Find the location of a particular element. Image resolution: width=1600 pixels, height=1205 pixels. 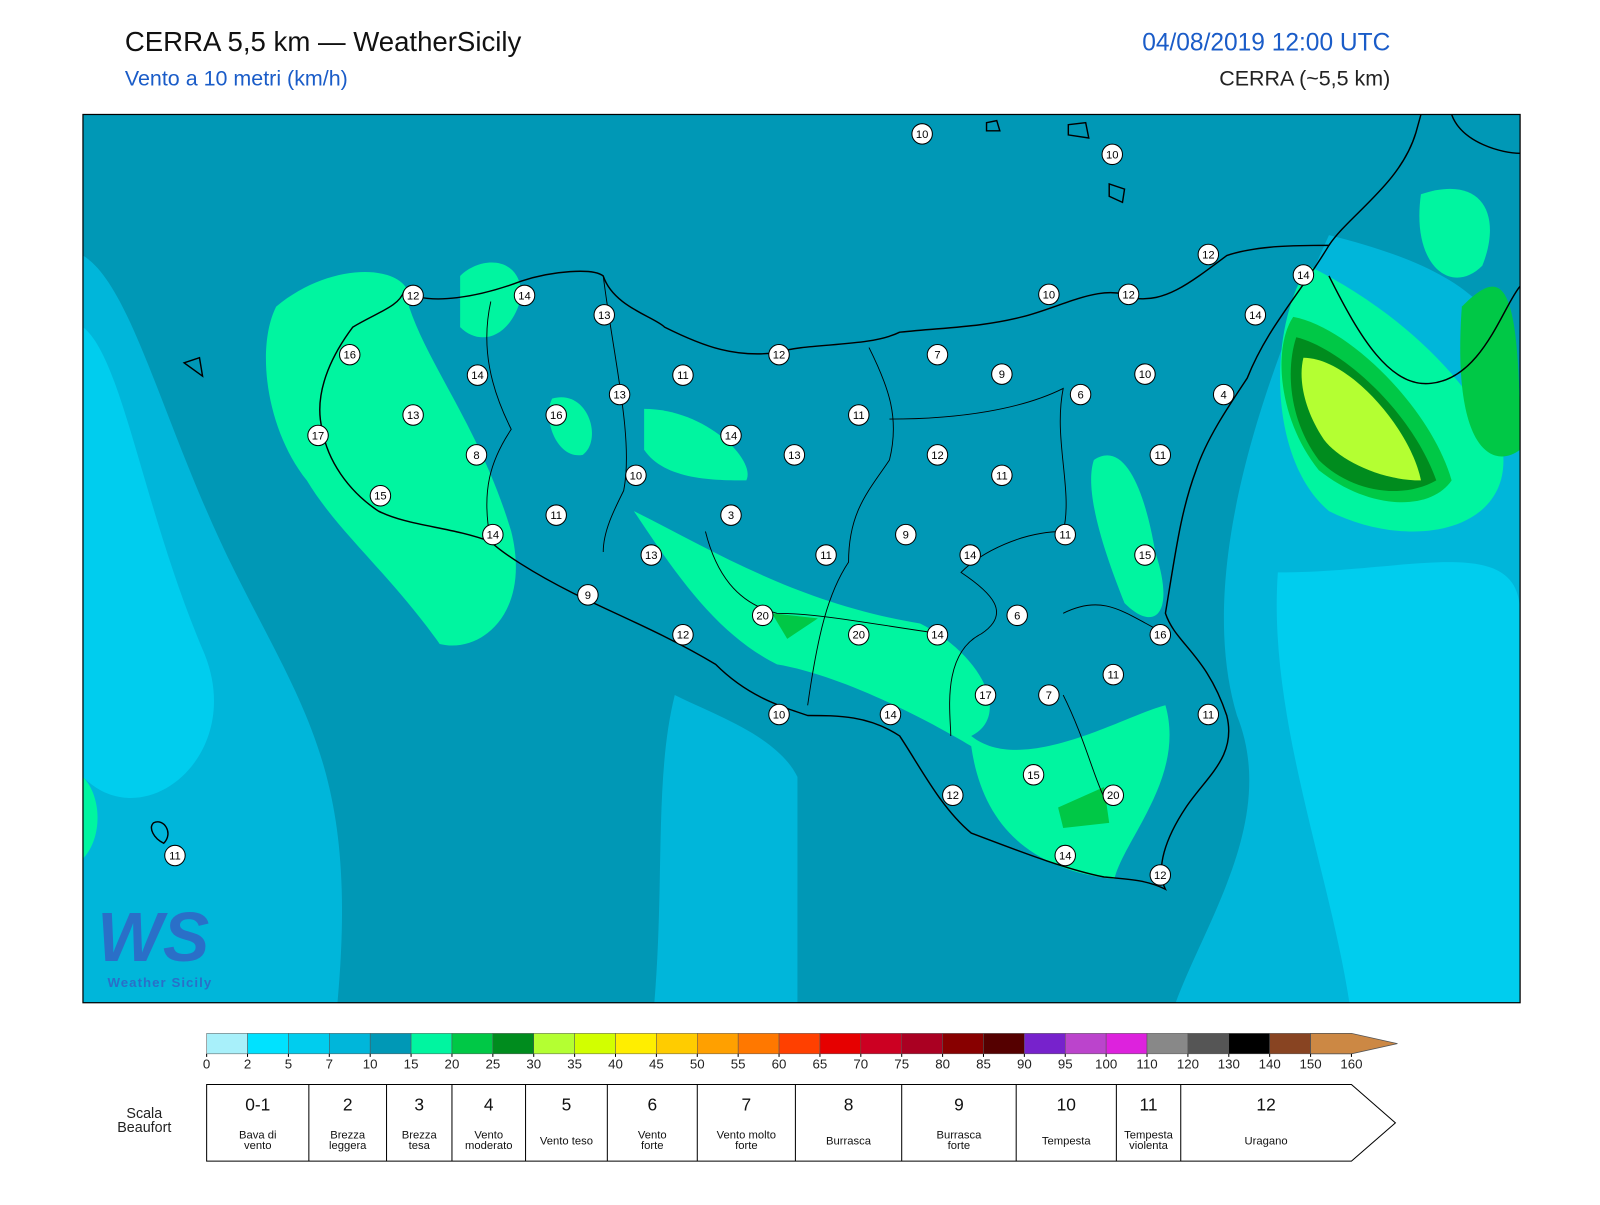

colorbar-tick-label: 20 is located at coordinates (452, 1064).